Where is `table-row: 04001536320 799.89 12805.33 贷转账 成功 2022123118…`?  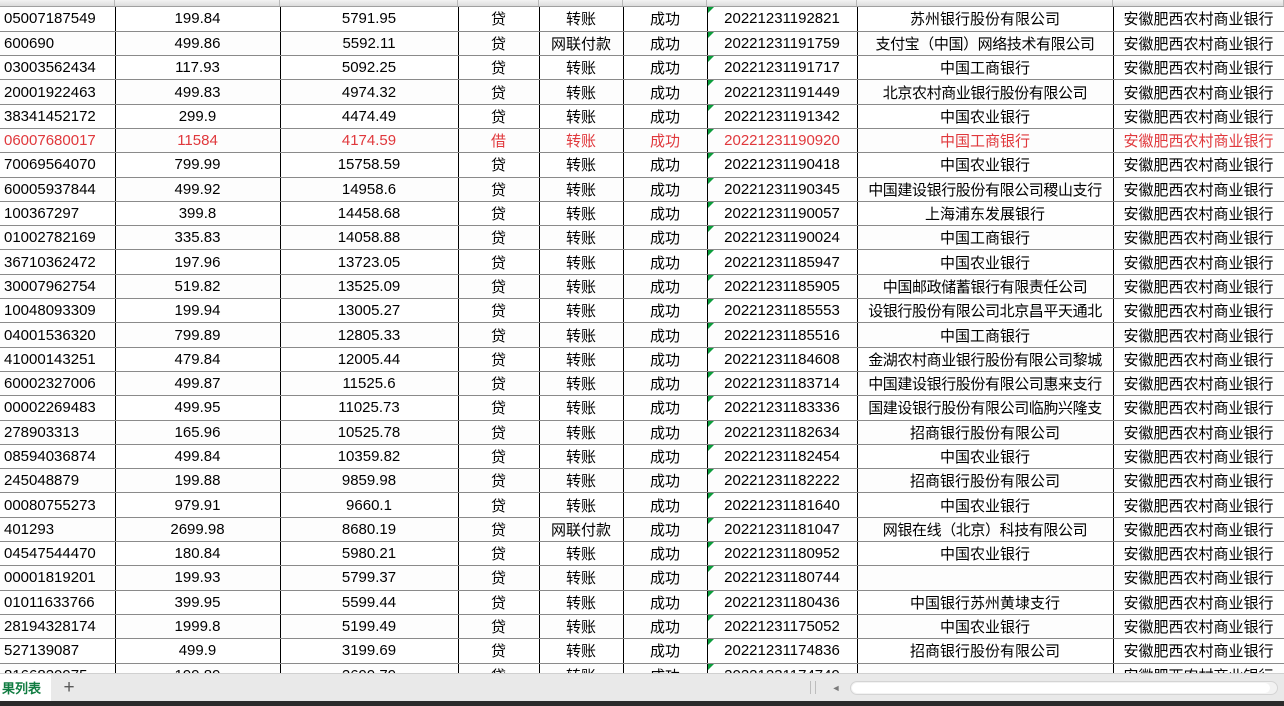
table-row: 04001536320 799.89 12805.33 贷转账 成功 2022123118… is located at coordinates (642, 335).